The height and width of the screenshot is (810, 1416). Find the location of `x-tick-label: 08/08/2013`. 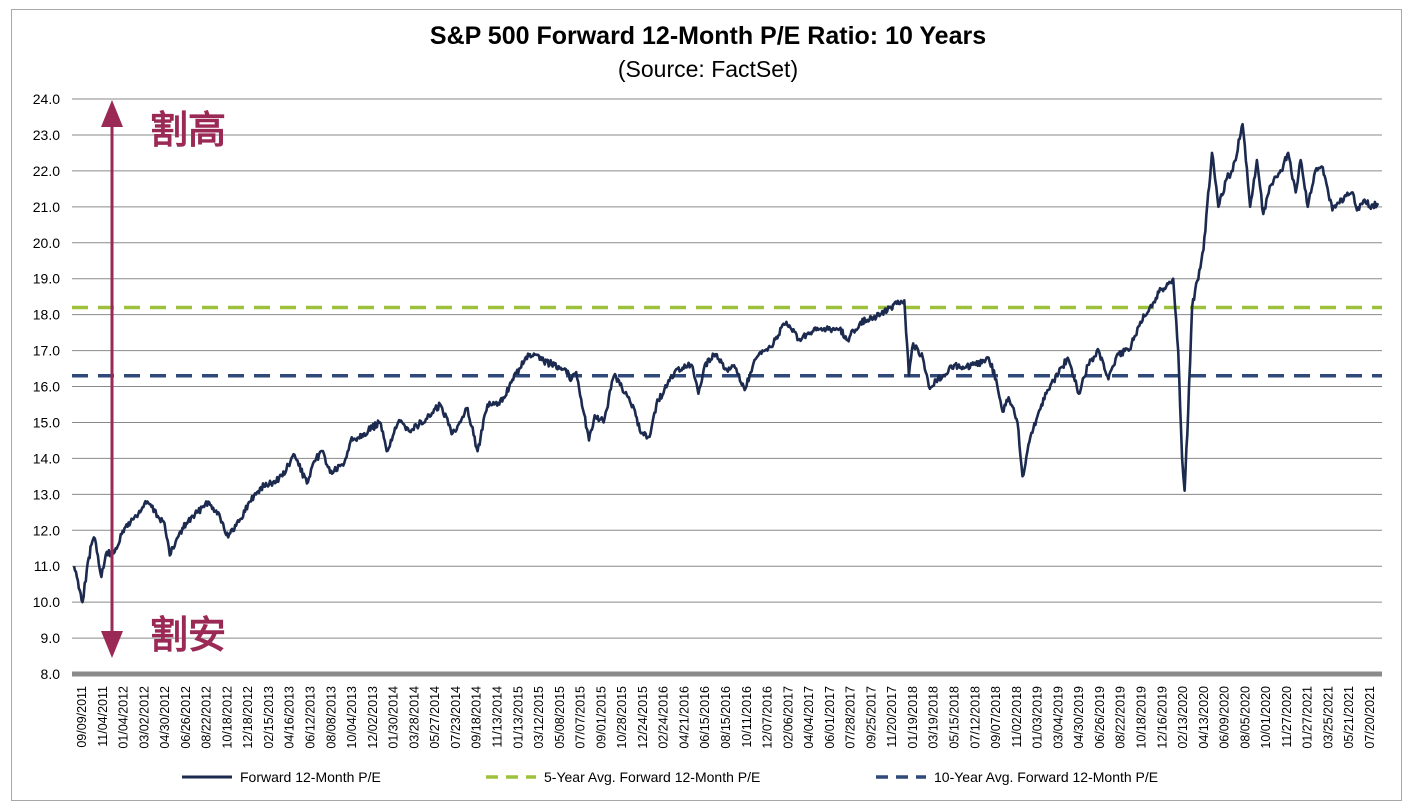

x-tick-label: 08/08/2013 is located at coordinates (331, 717).